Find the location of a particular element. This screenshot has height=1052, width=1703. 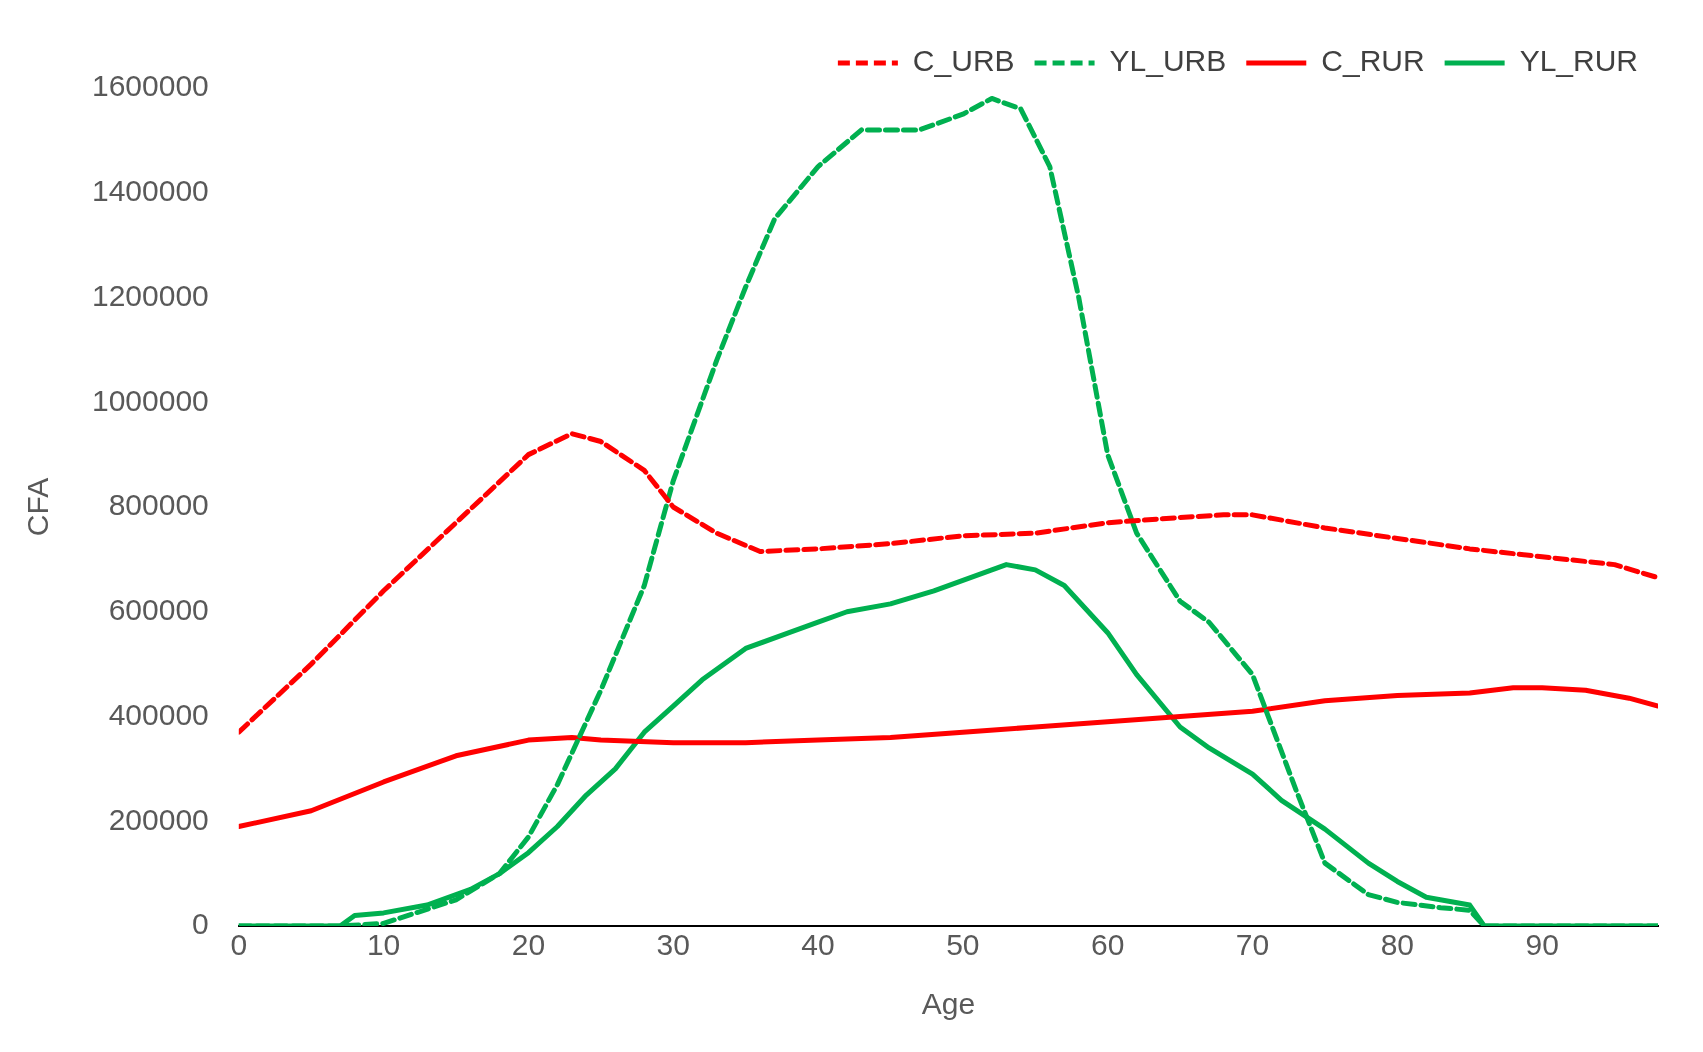

x-axis-title: Age is located at coordinates (948, 1004).